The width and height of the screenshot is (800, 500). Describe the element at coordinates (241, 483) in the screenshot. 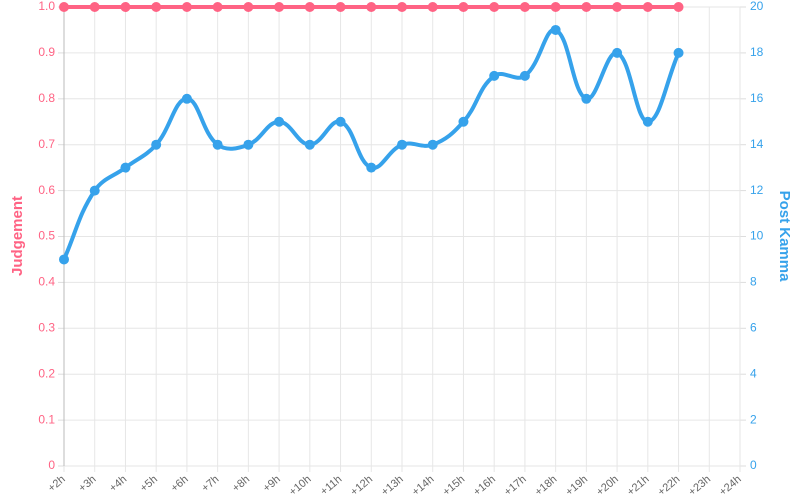

I see `x-tick-label: +8h` at that location.